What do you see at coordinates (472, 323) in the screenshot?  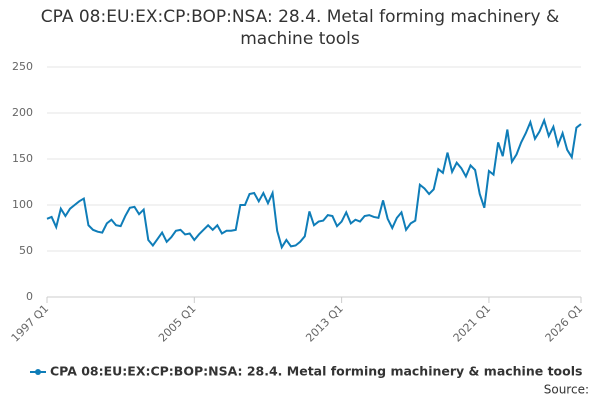 I see `x-tick-label: 2021 Q1` at bounding box center [472, 323].